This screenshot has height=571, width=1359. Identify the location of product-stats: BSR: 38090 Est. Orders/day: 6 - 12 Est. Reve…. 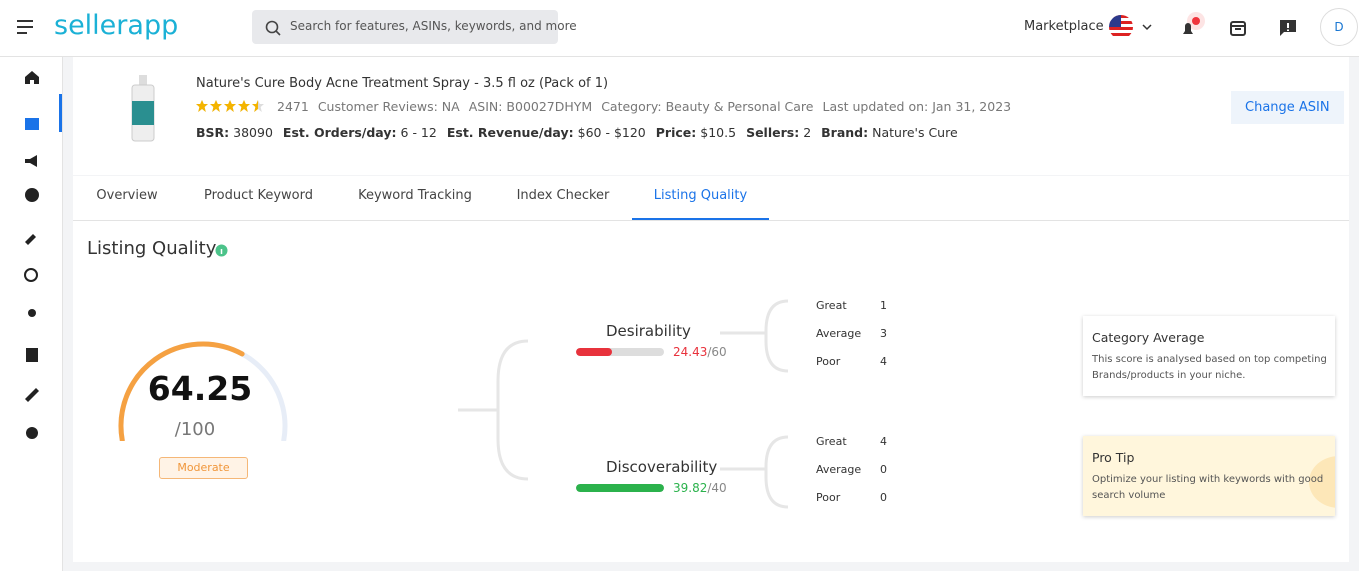
(577, 132).